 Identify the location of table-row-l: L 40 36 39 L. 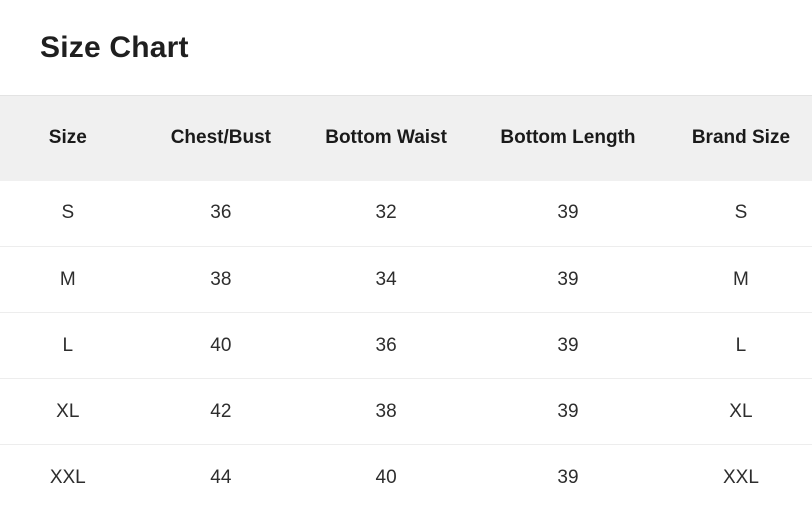
(406, 345).